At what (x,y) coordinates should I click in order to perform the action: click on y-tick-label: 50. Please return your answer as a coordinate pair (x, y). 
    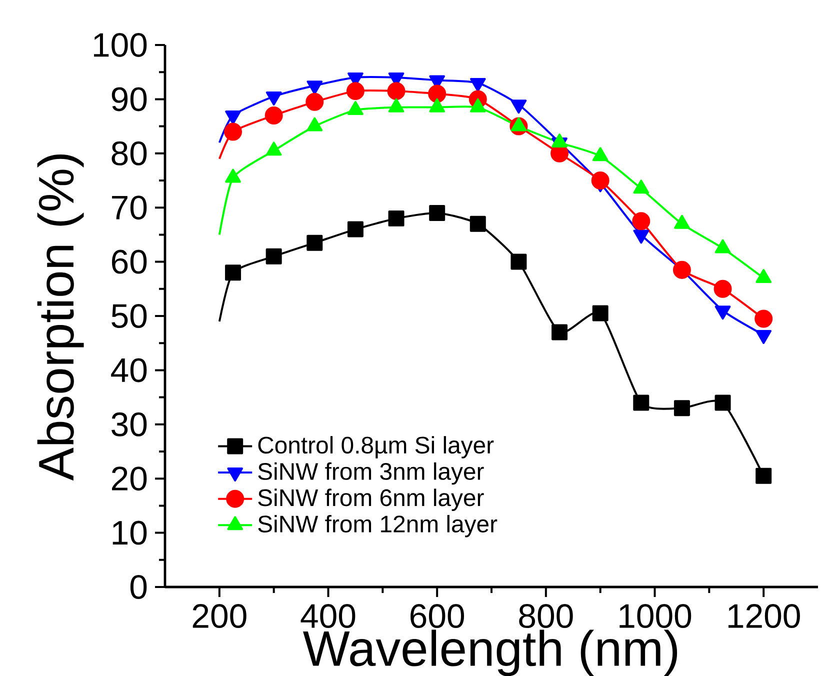
    Looking at the image, I should click on (129, 316).